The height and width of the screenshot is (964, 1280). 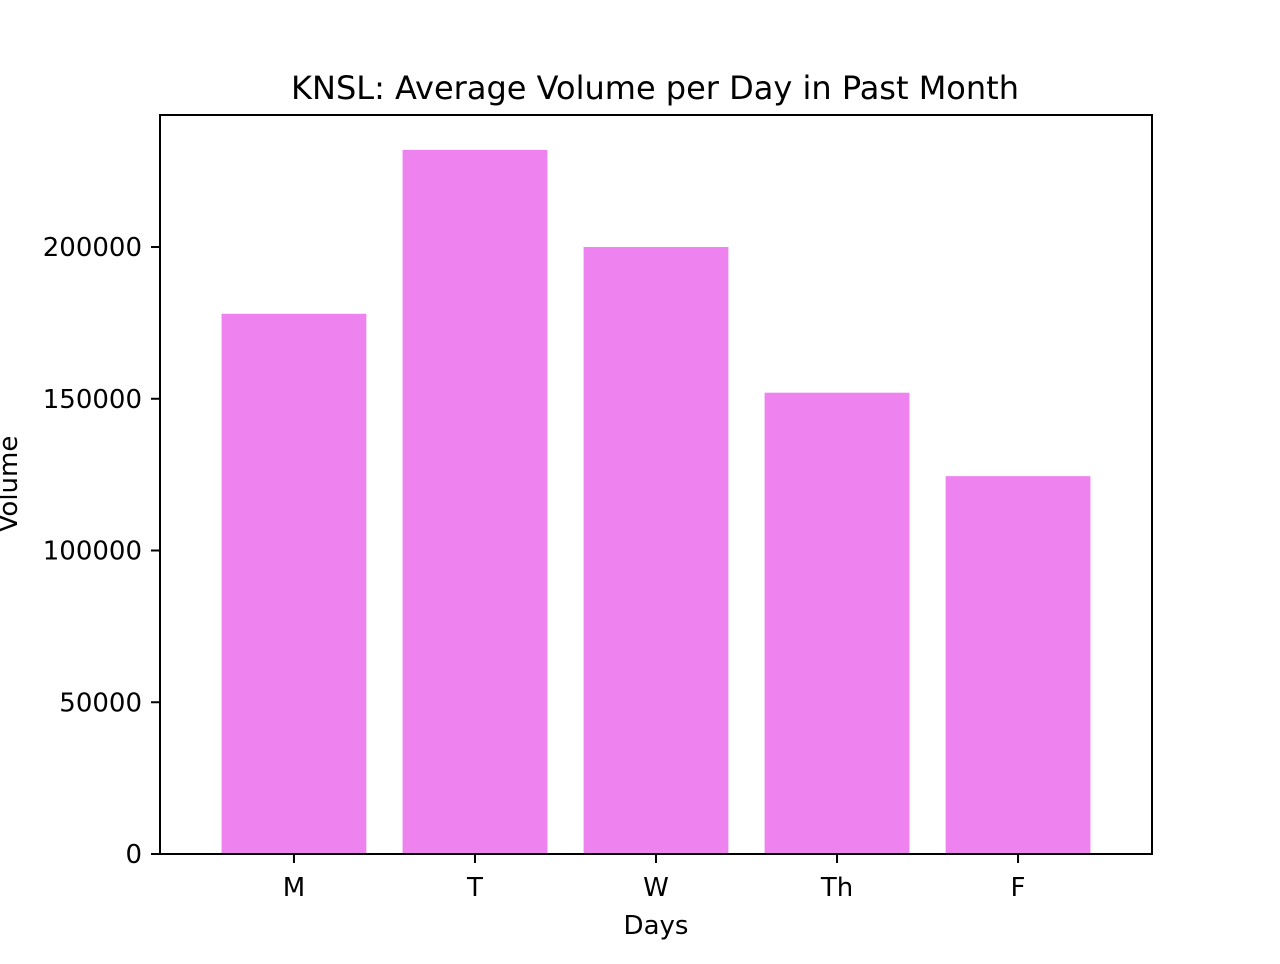 What do you see at coordinates (475, 502) in the screenshot?
I see `bar-t` at bounding box center [475, 502].